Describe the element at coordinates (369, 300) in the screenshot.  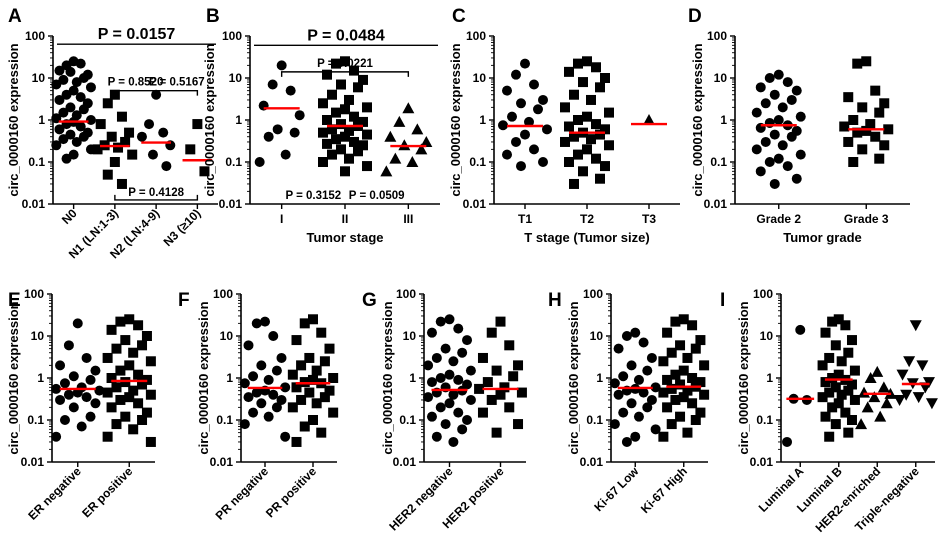
I see `panel-letter: G` at that location.